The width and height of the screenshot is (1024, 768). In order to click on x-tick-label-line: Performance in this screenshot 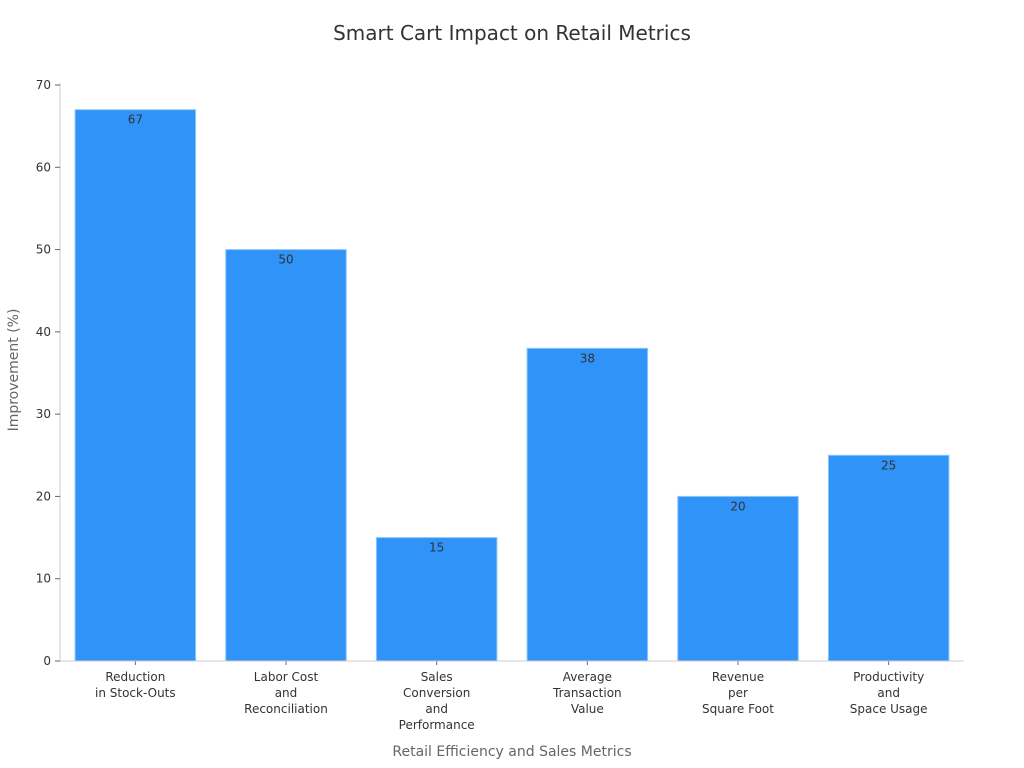, I will do `click(437, 725)`.